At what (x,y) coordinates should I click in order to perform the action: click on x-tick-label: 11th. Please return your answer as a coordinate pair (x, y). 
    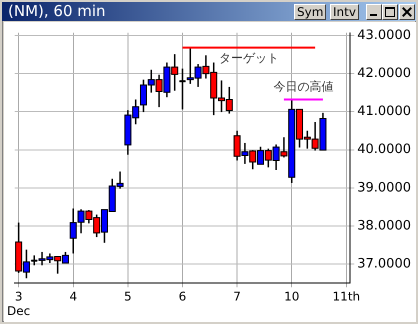
    Looking at the image, I should click on (346, 297).